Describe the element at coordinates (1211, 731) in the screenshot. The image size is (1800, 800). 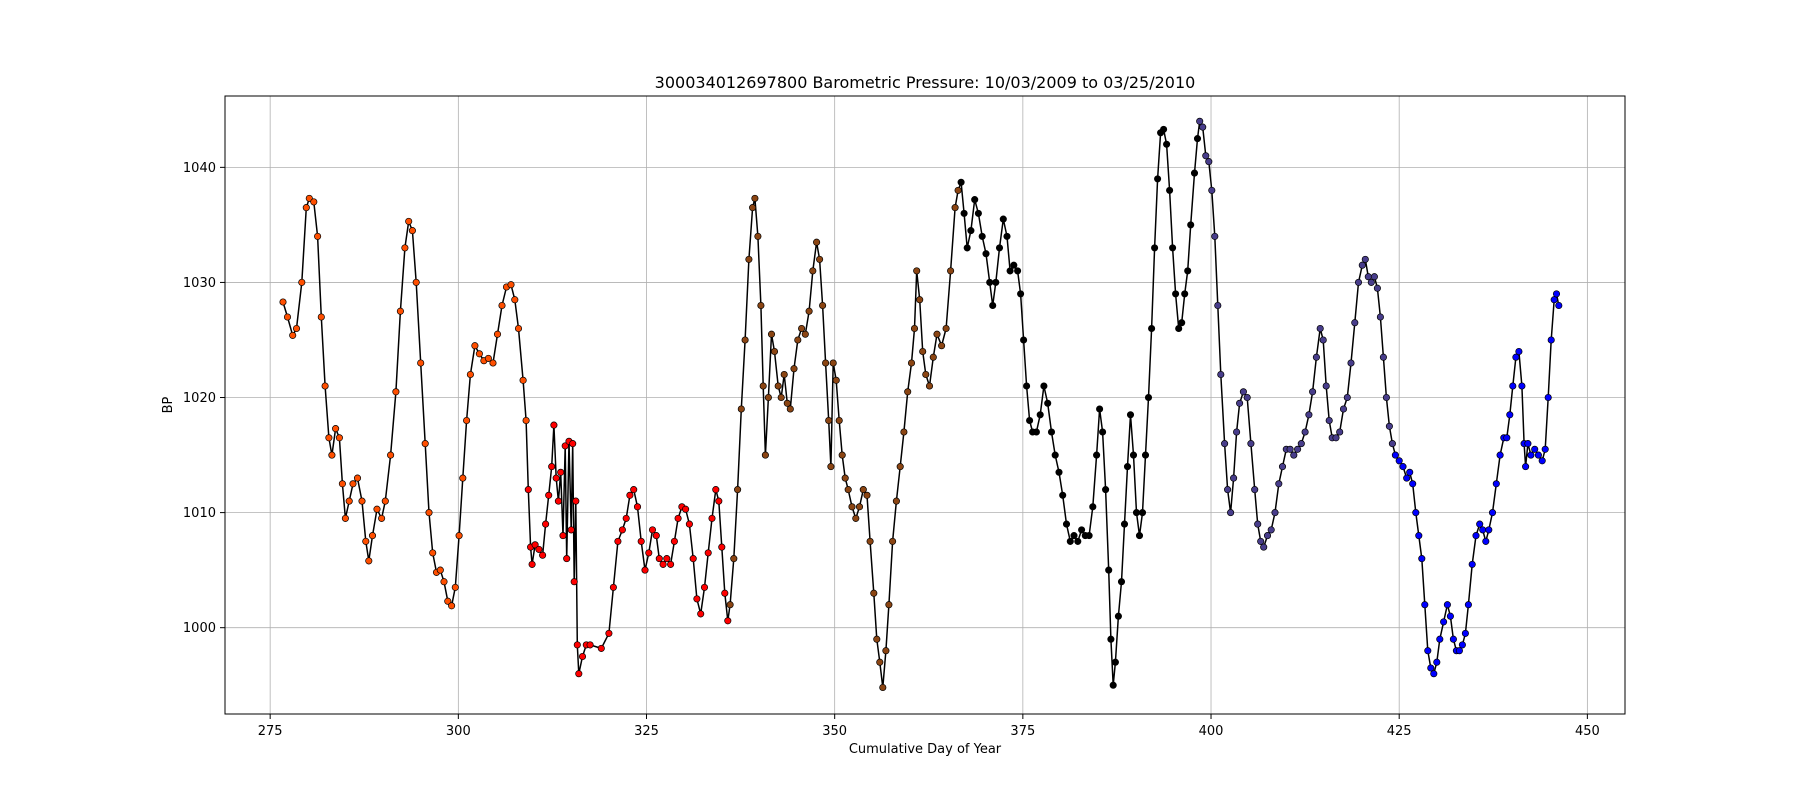
I see `x-tick-label: 400` at that location.